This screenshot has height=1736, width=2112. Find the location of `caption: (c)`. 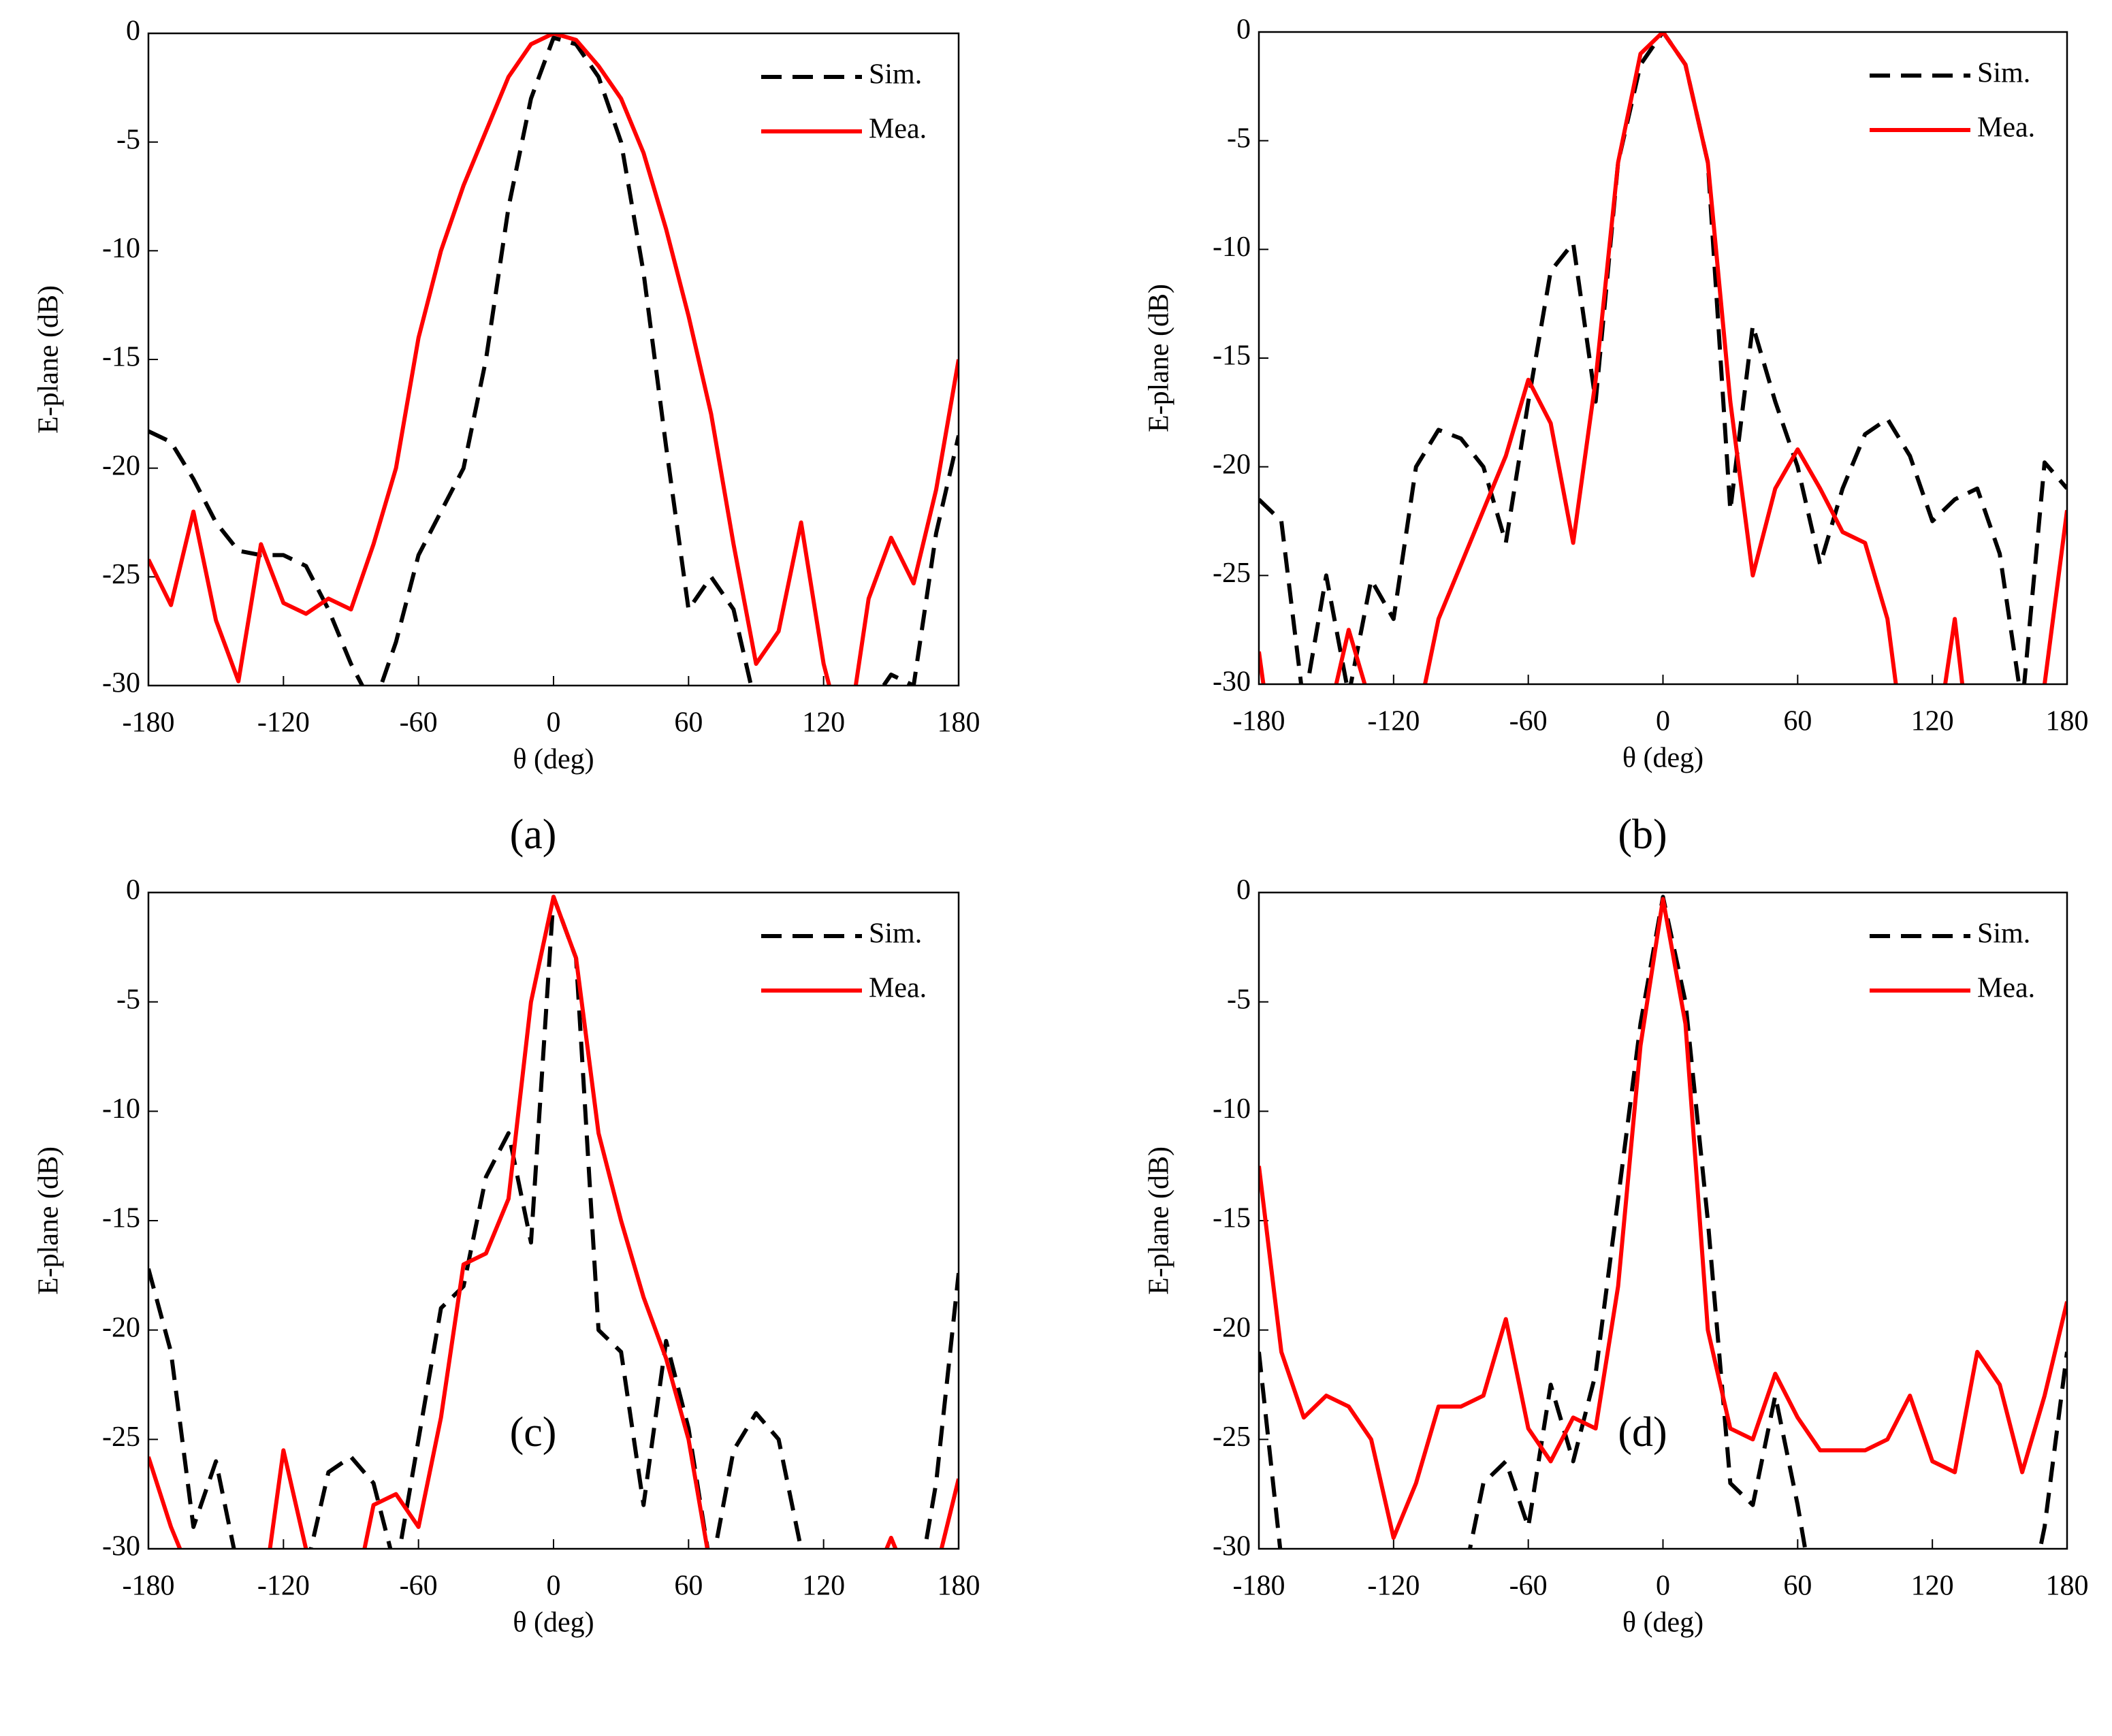

caption: (c) is located at coordinates (533, 1432).